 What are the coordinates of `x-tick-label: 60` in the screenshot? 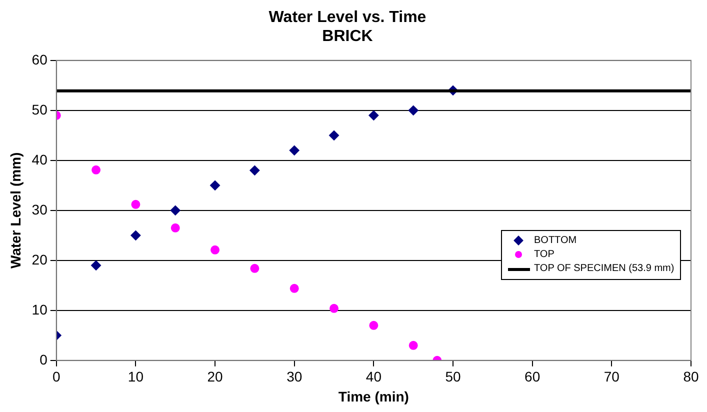 It's located at (532, 376).